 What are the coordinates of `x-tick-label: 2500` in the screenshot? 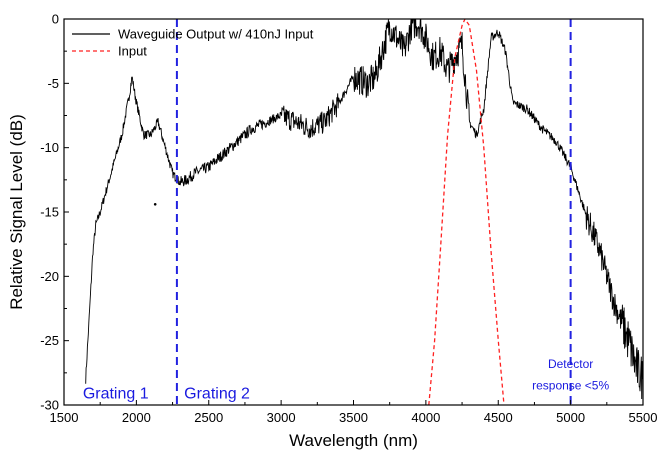 It's located at (208, 417).